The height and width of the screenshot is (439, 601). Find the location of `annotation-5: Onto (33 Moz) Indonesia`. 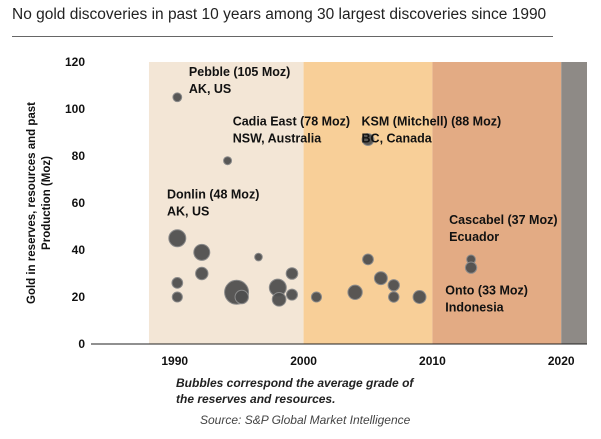

annotation-5: Onto (33 Moz) Indonesia is located at coordinates (486, 299).